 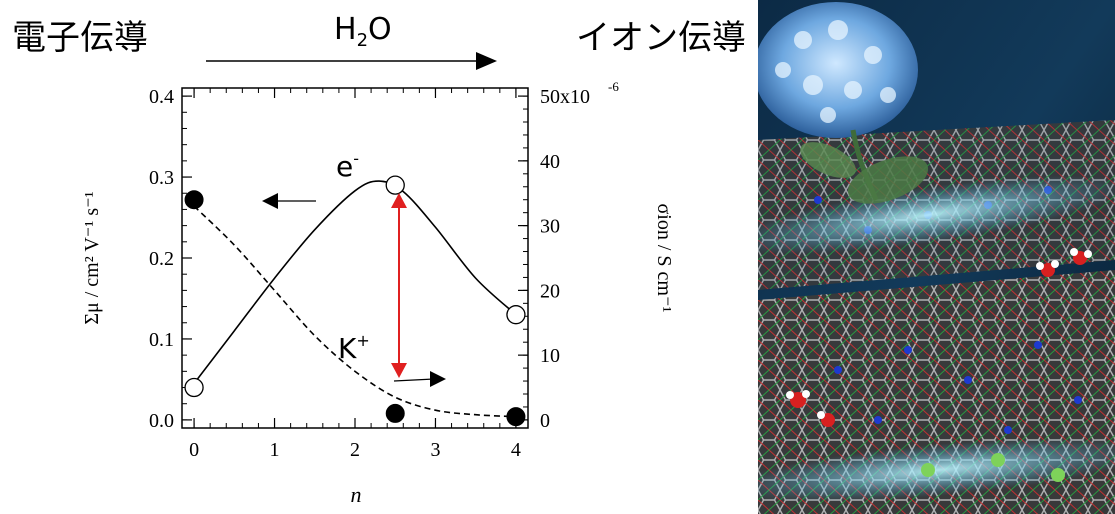 I want to click on y-right-exponent: -6, so click(x=613, y=86).